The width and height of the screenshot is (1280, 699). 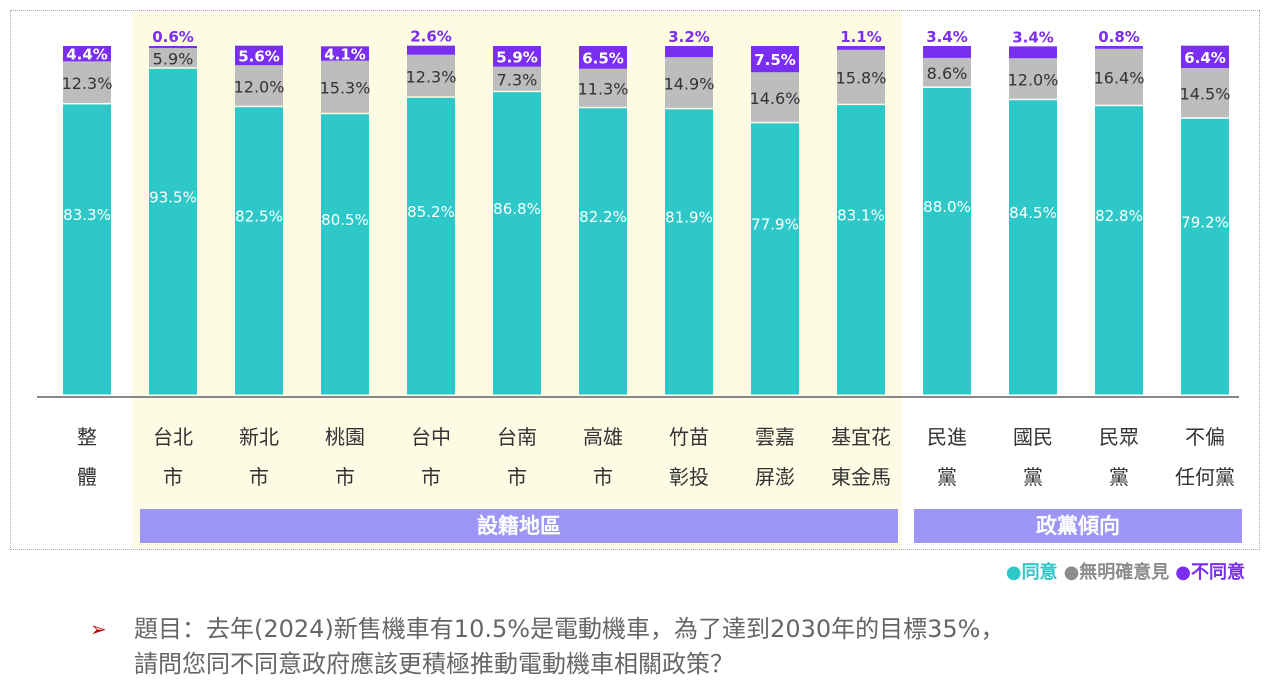 I want to click on data-label-disagree-4: 2.6%, so click(x=431, y=37).